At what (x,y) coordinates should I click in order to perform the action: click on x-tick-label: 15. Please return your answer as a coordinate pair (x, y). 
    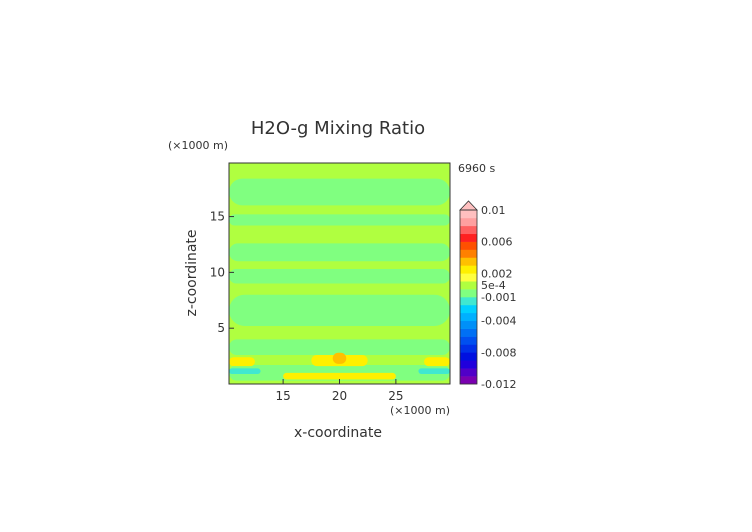
    Looking at the image, I should click on (282, 396).